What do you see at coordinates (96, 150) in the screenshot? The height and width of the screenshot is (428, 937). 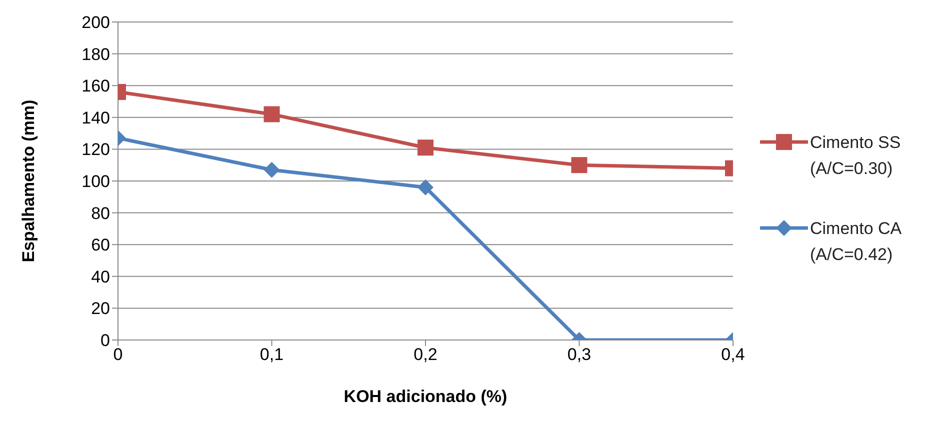 I see `y-tick-label: 120` at bounding box center [96, 150].